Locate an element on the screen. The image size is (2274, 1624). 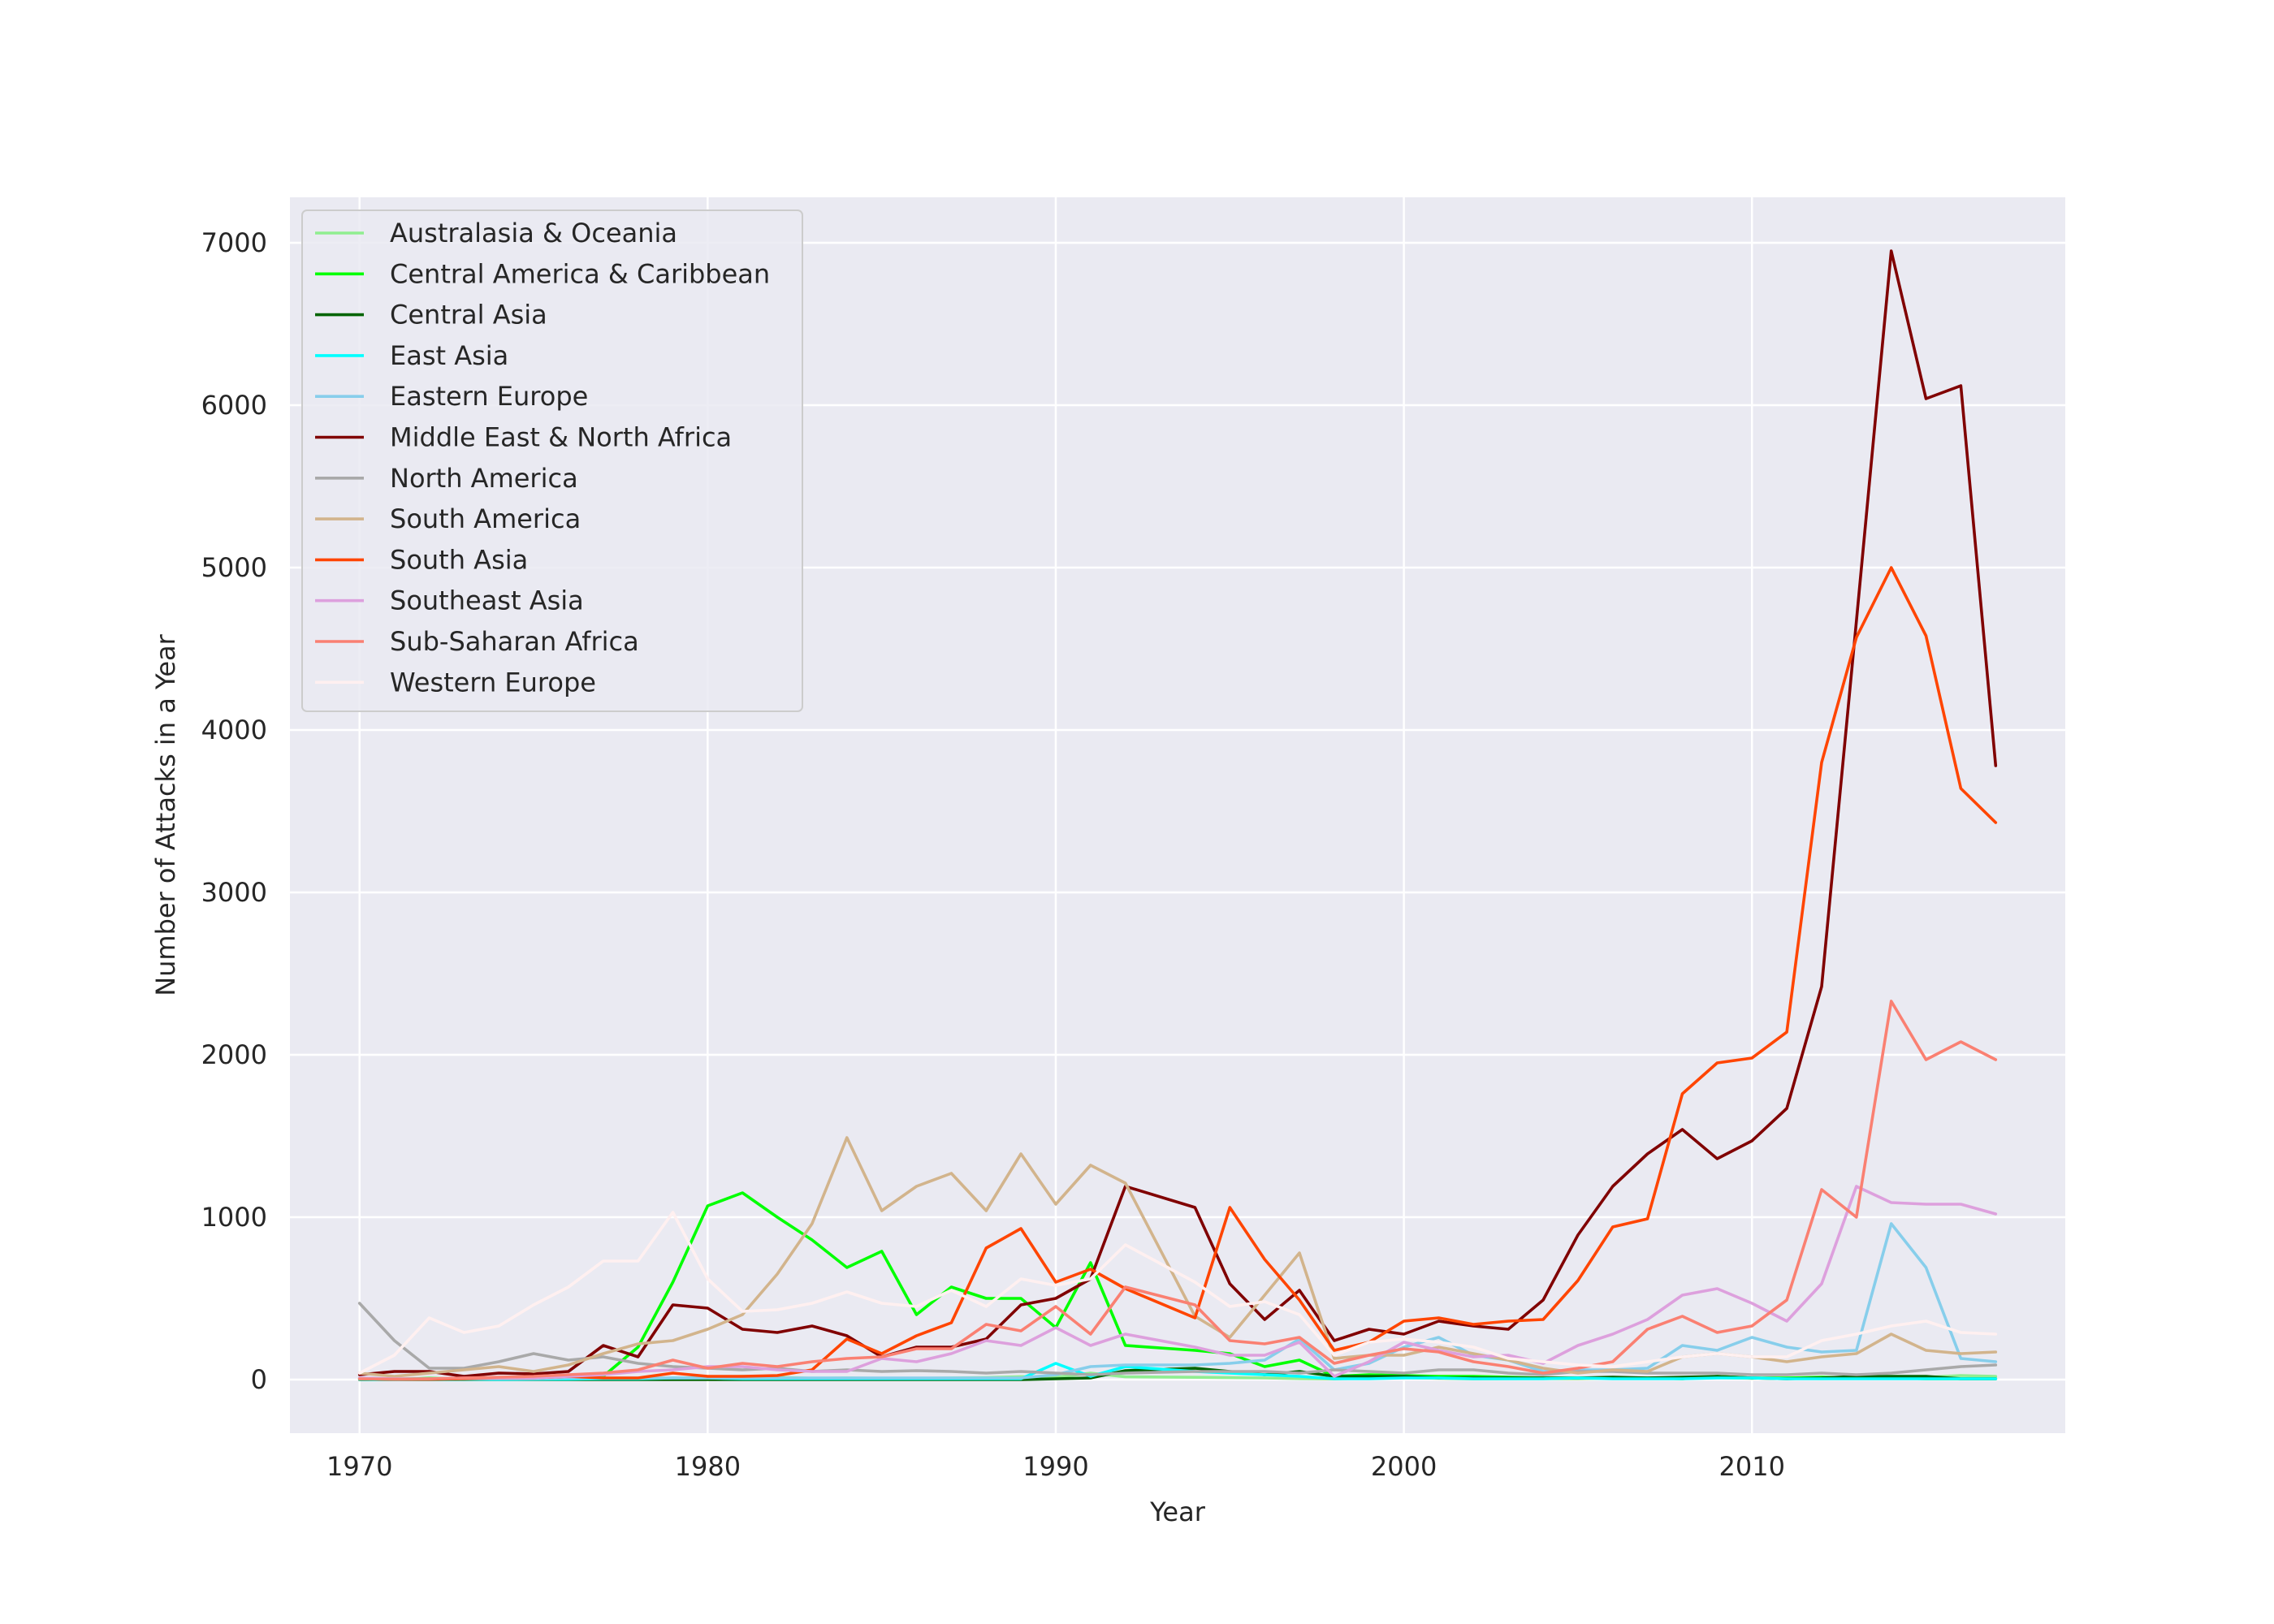
legend-entry: Central America & Caribbean is located at coordinates (580, 274).